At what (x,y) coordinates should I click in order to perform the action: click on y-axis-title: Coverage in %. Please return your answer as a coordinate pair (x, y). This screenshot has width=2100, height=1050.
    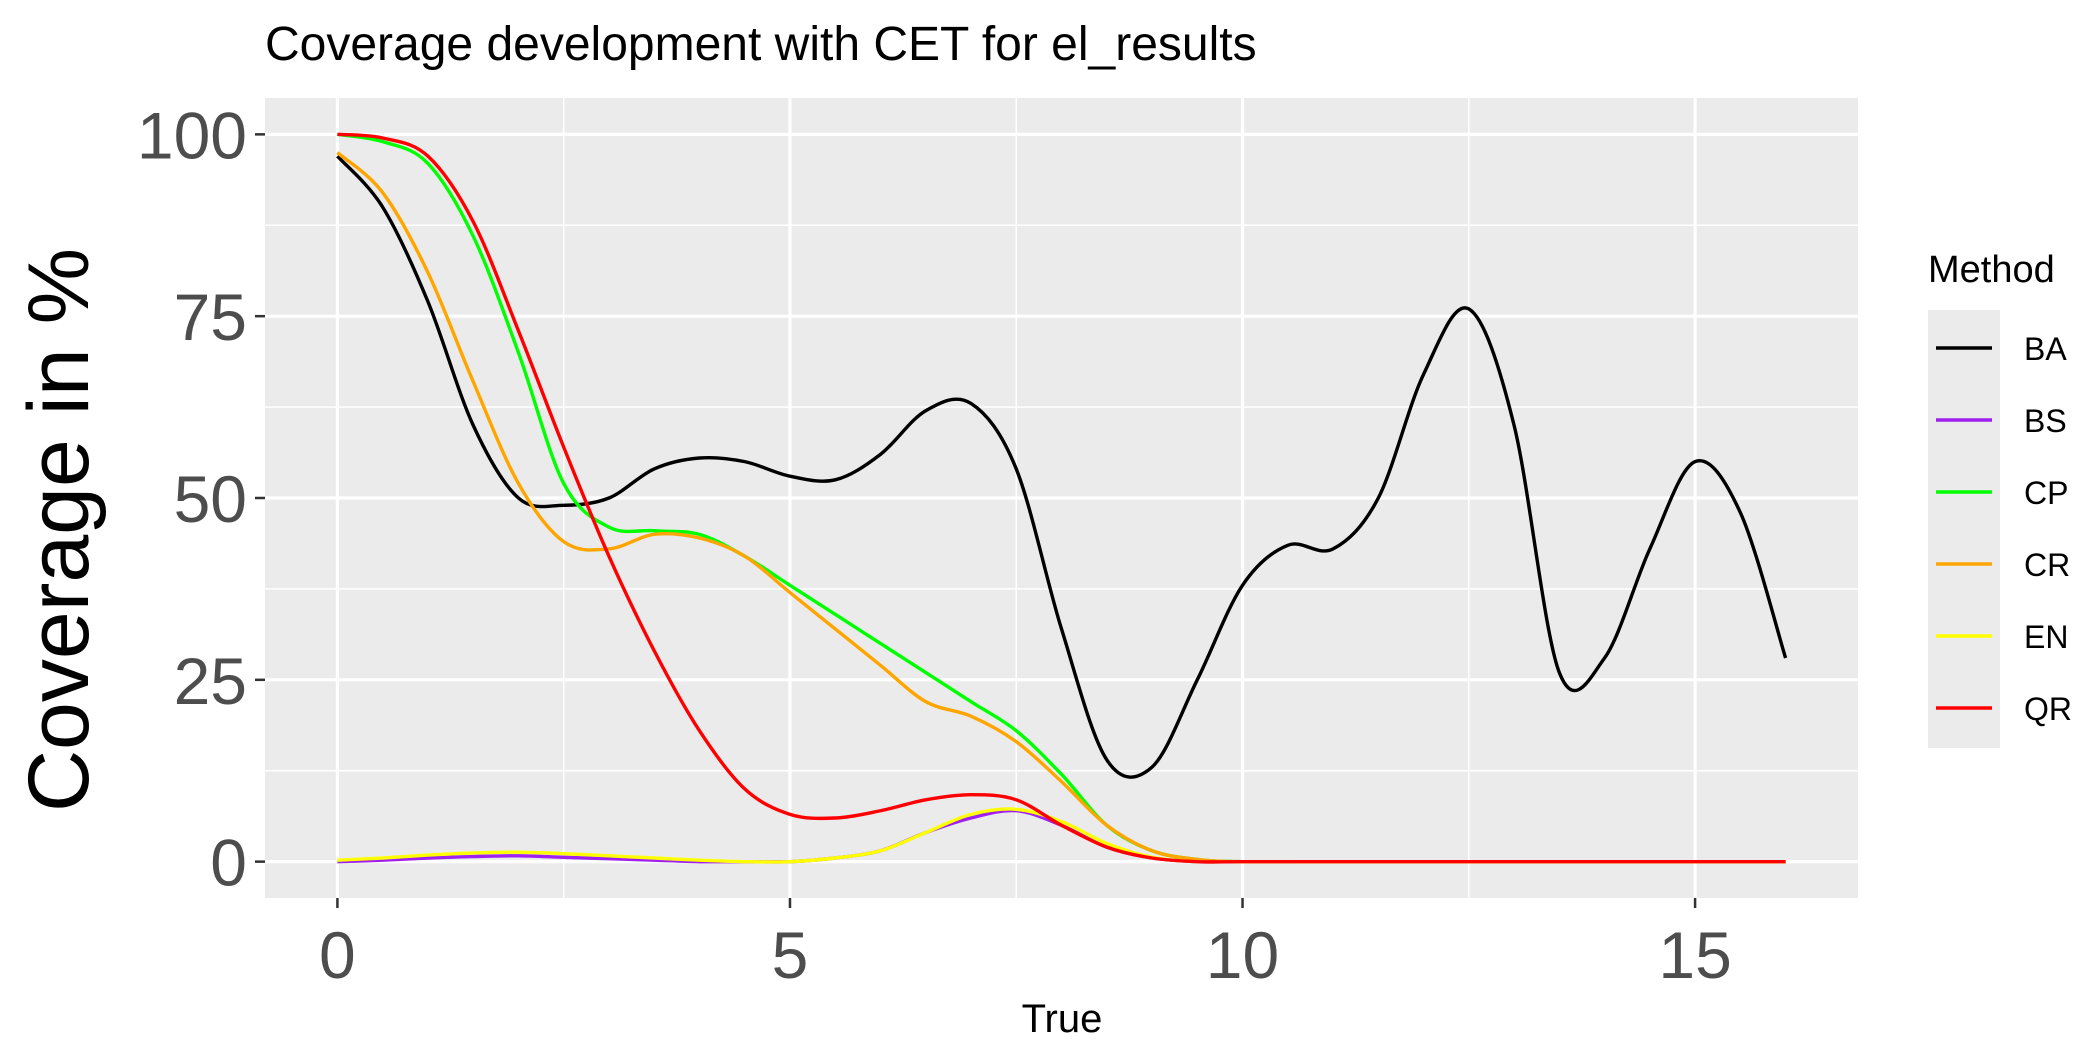
    Looking at the image, I should click on (59, 530).